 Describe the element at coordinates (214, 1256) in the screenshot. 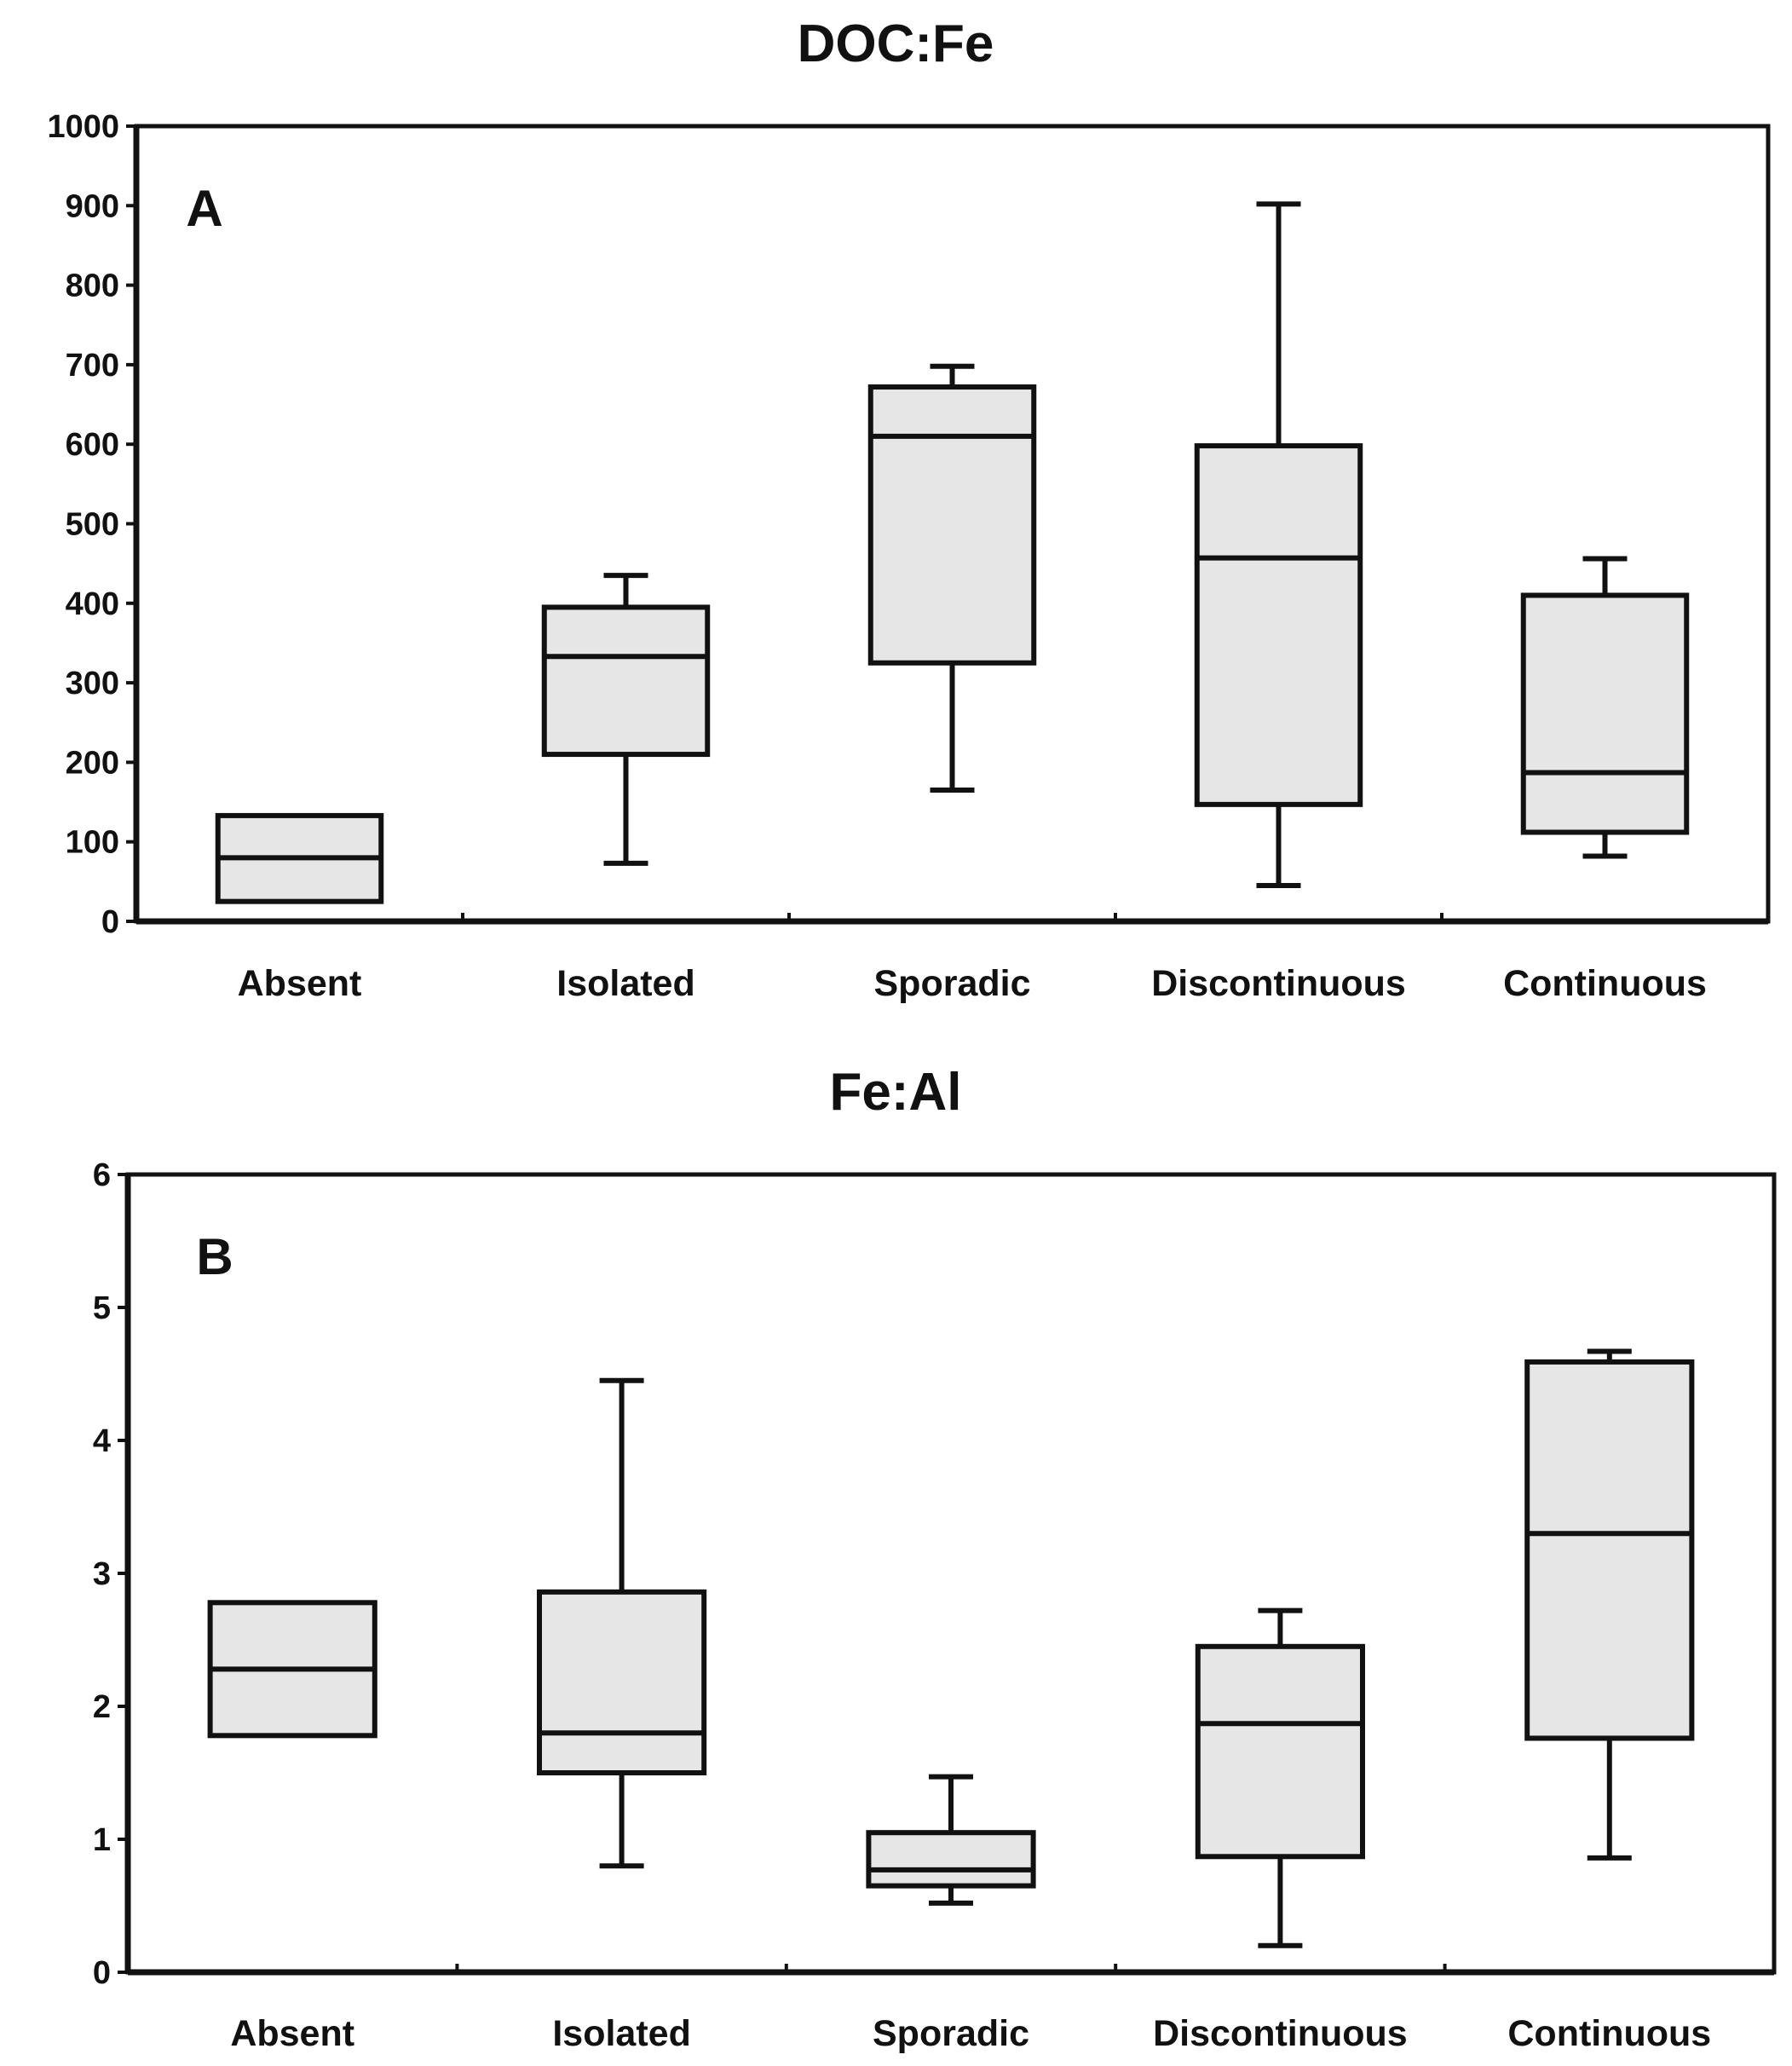

I see `panel-label-b: B` at that location.